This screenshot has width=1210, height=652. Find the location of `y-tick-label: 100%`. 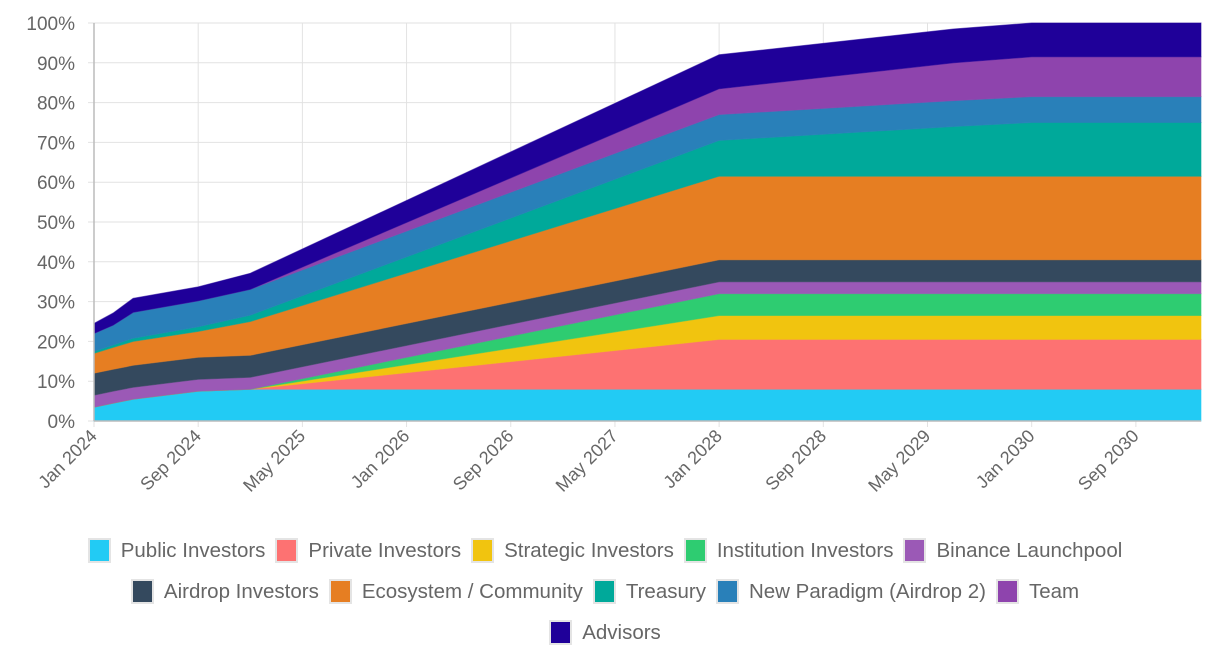

y-tick-label: 100% is located at coordinates (50, 24).